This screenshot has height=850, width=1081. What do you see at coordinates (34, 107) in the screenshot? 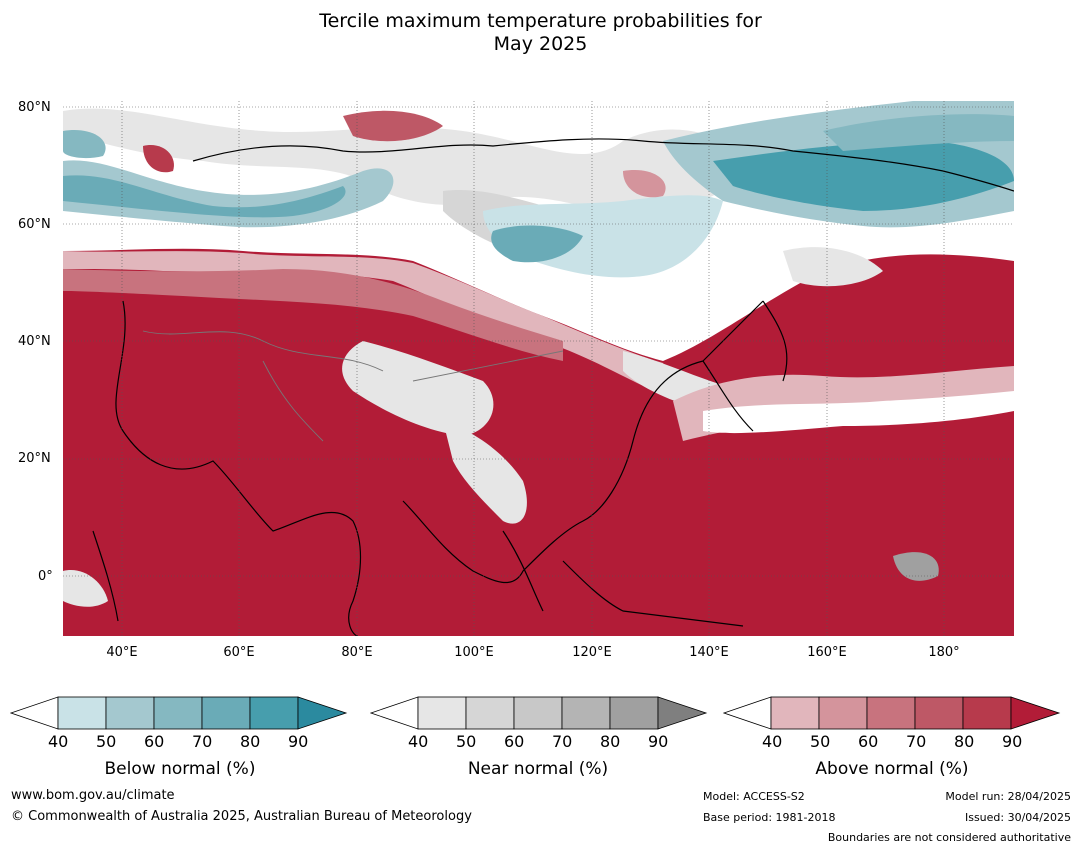
I see `lat-label-80n: 80°N` at bounding box center [34, 107].